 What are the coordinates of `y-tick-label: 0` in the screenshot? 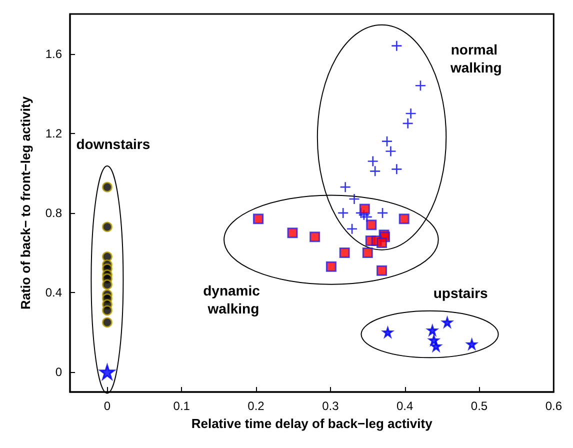 It's located at (58, 372).